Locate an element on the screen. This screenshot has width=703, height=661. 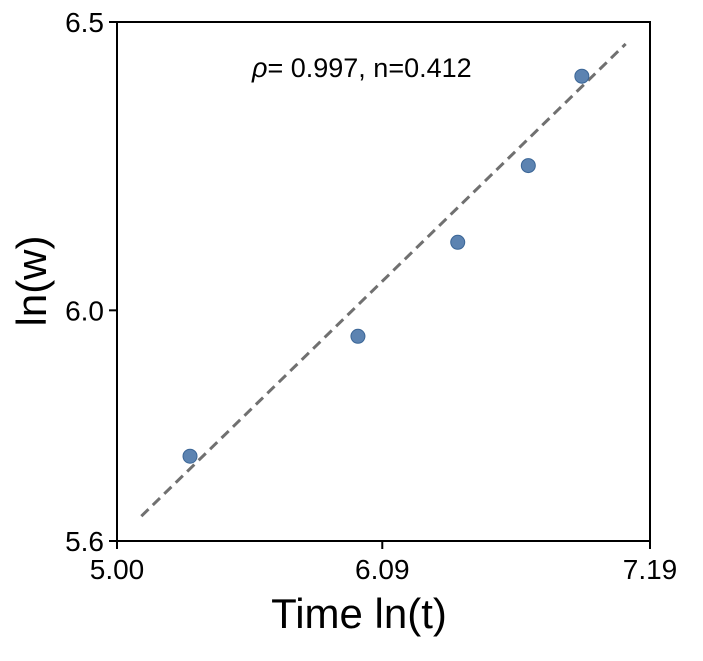
annotation-text: = 0.997, n=0.412 is located at coordinates (369, 68).